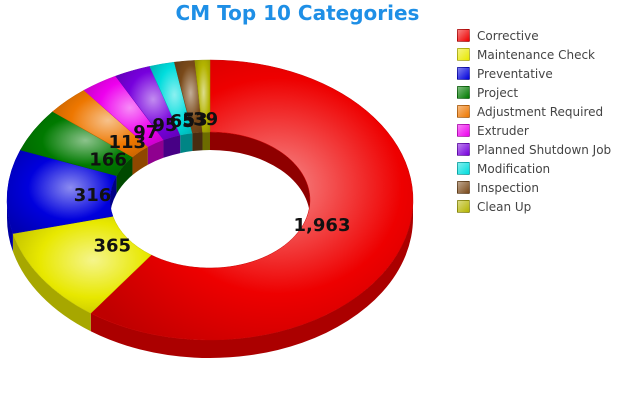 The image size is (635, 401). What do you see at coordinates (145, 132) in the screenshot?
I see `data-label-extruder: 97` at bounding box center [145, 132].